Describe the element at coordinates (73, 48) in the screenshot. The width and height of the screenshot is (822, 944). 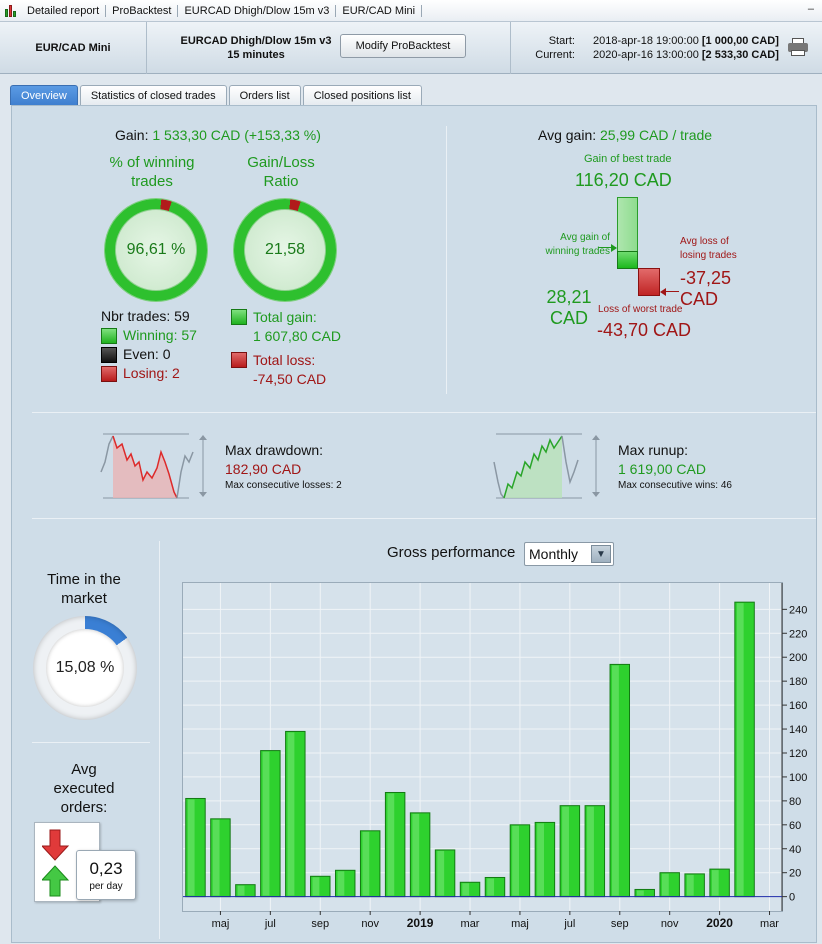
I see `instrument-name: EUR/CAD Mini` at that location.